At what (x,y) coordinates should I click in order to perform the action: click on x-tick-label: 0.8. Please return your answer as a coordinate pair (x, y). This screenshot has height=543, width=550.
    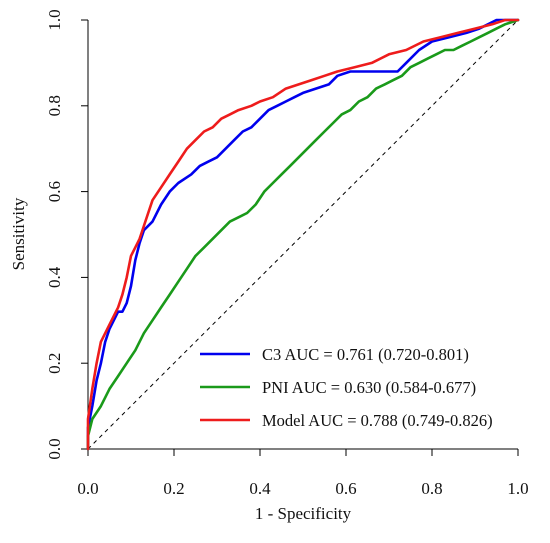
    Looking at the image, I should click on (431, 488).